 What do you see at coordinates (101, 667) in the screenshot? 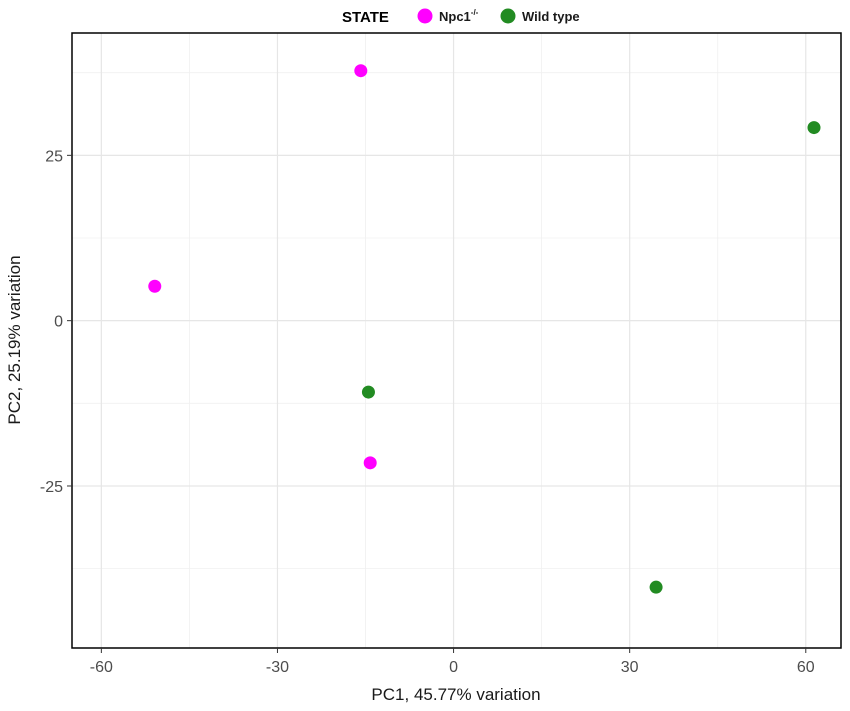
I see `x-tick-label: -60` at bounding box center [101, 667].